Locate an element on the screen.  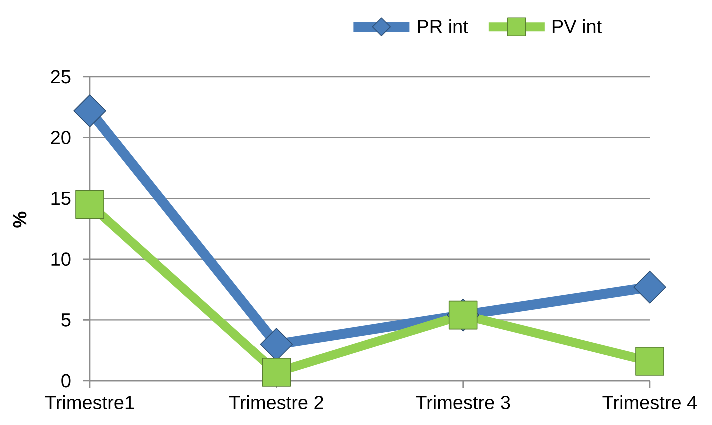
y-tick-label: 0 is located at coordinates (66, 381).